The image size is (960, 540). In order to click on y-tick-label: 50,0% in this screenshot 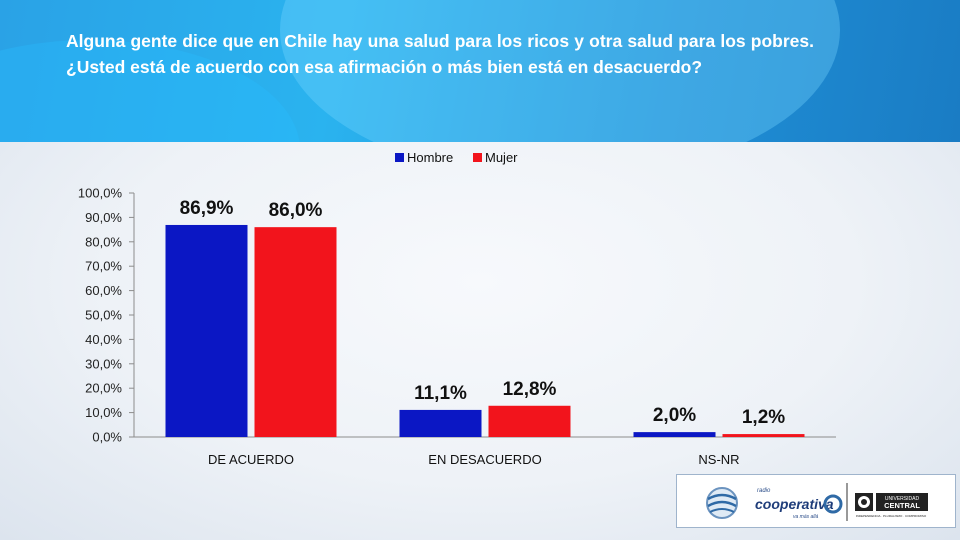, I will do `click(103, 315)`.